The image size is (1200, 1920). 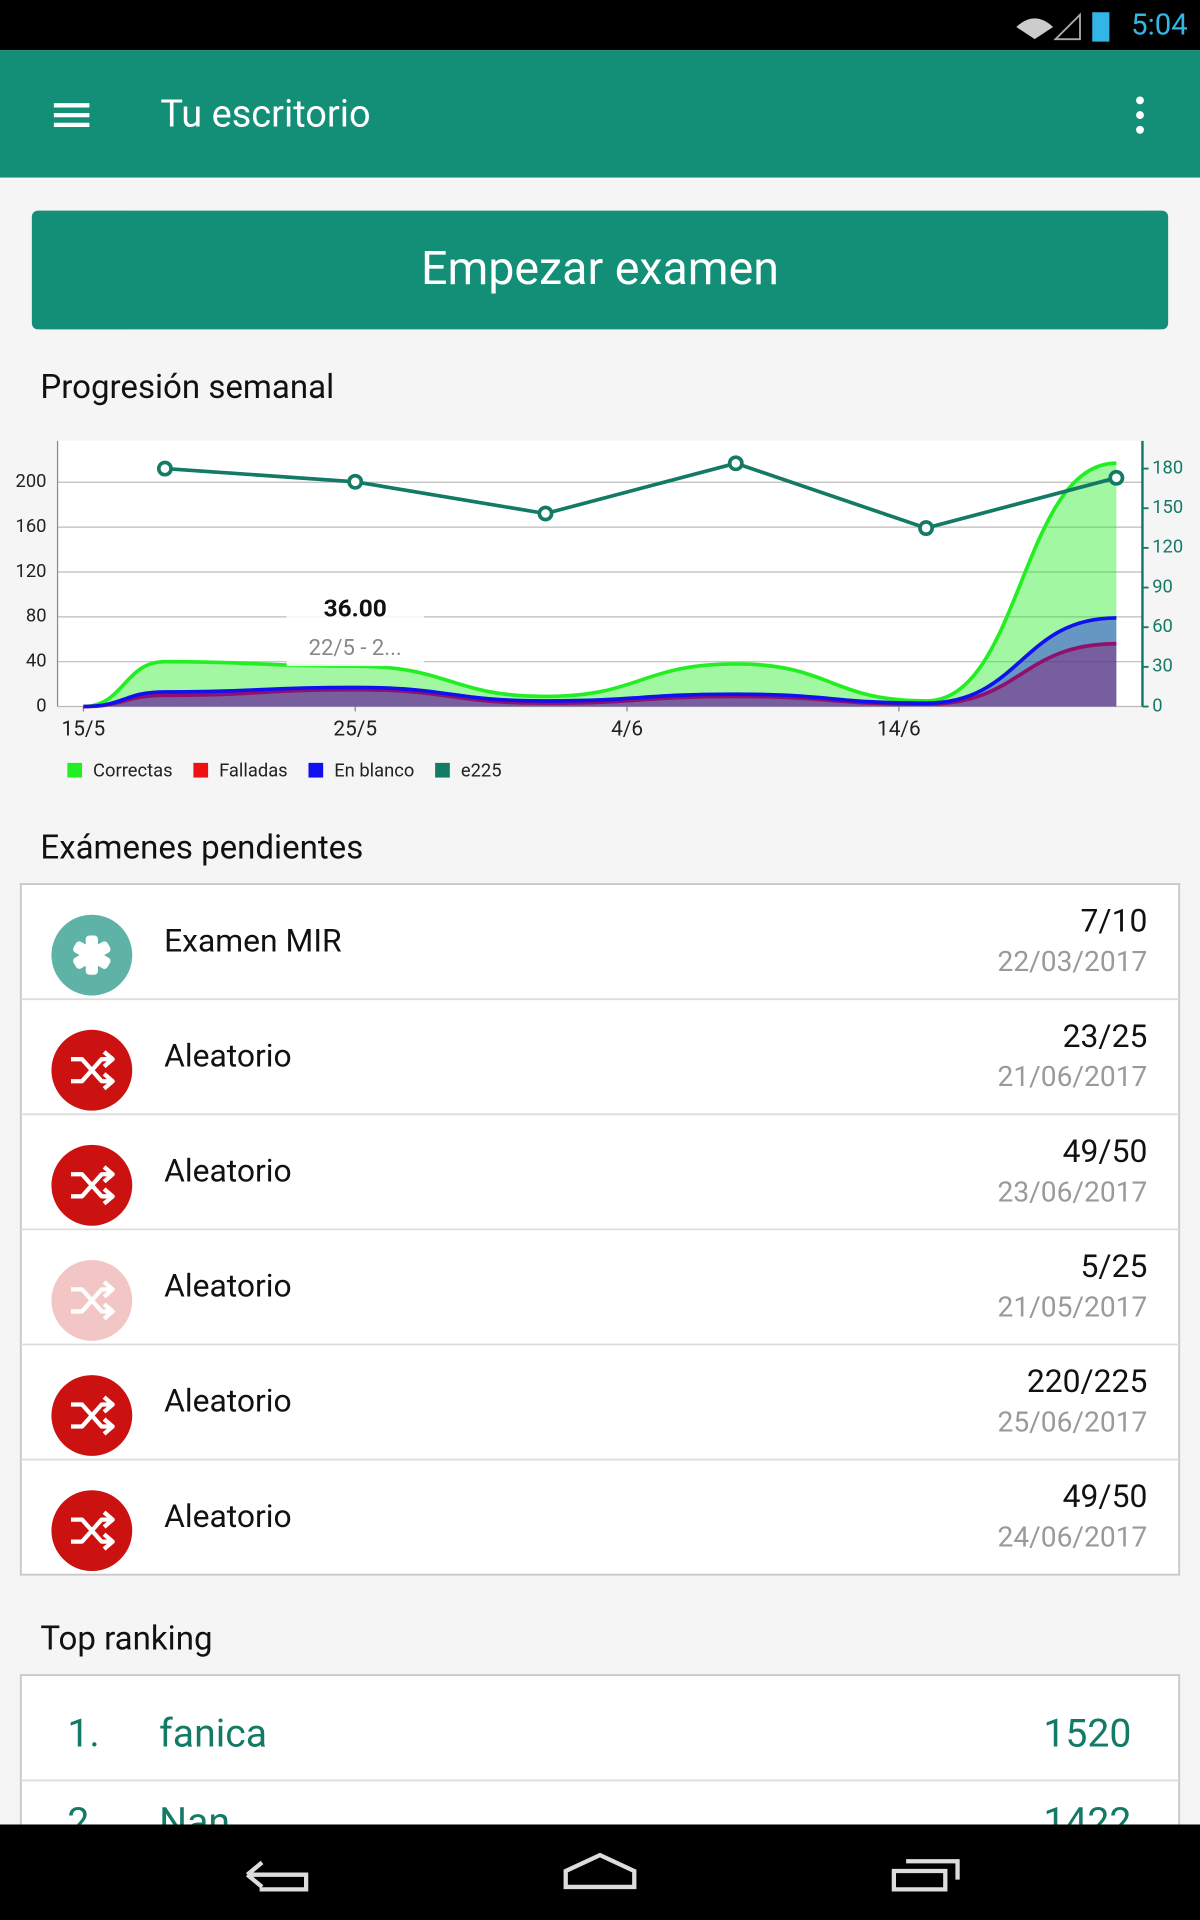 What do you see at coordinates (1073, 1537) in the screenshot?
I see `item-date: 24/06/2017` at bounding box center [1073, 1537].